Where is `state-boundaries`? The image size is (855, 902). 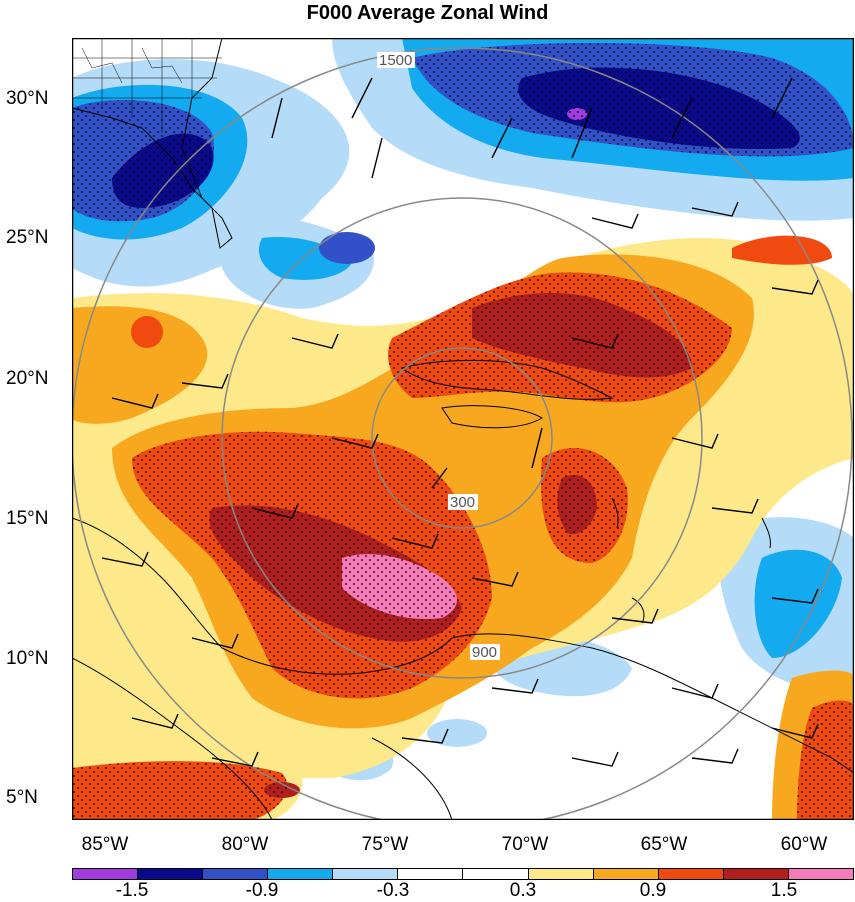
state-boundaries is located at coordinates (147, 85).